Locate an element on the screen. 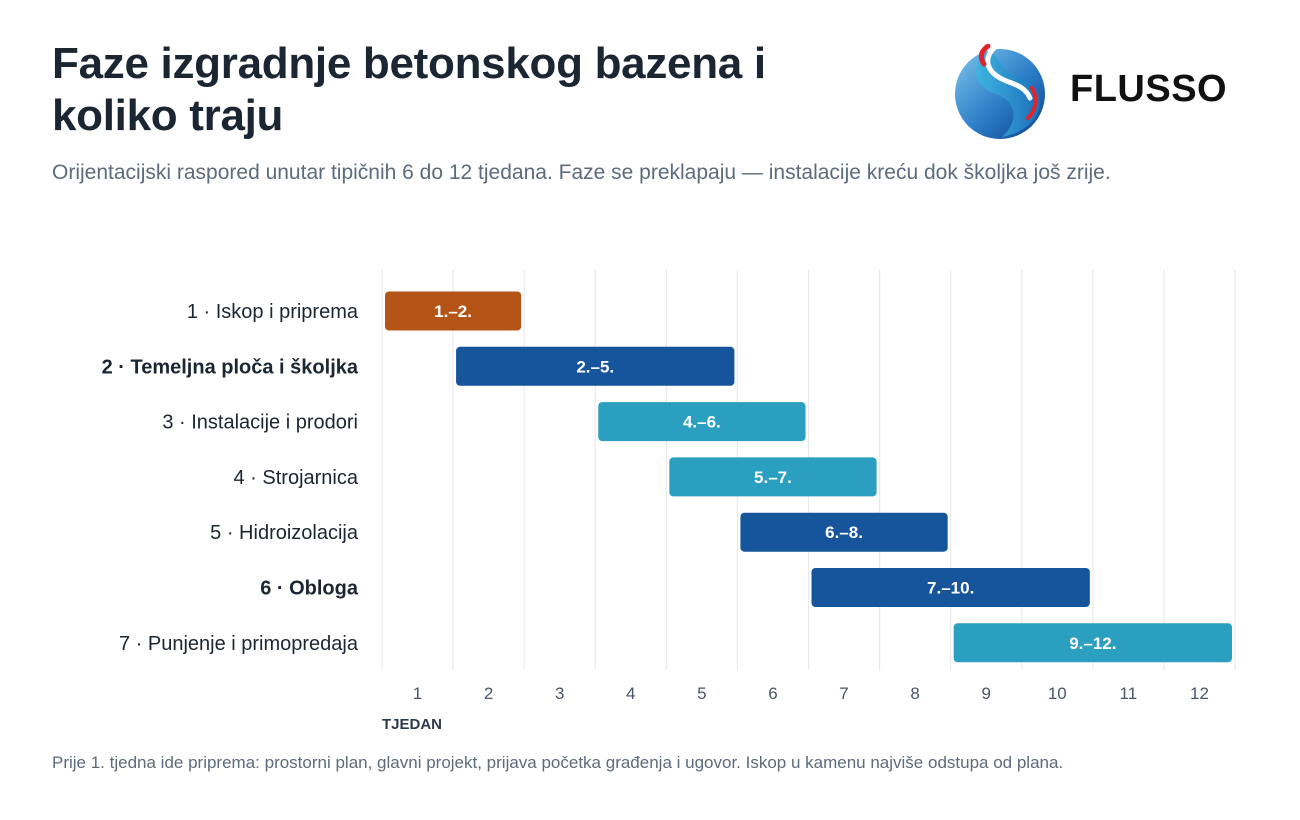 The height and width of the screenshot is (820, 1300). row-label: 3 · Instalacije i prodori is located at coordinates (260, 423).